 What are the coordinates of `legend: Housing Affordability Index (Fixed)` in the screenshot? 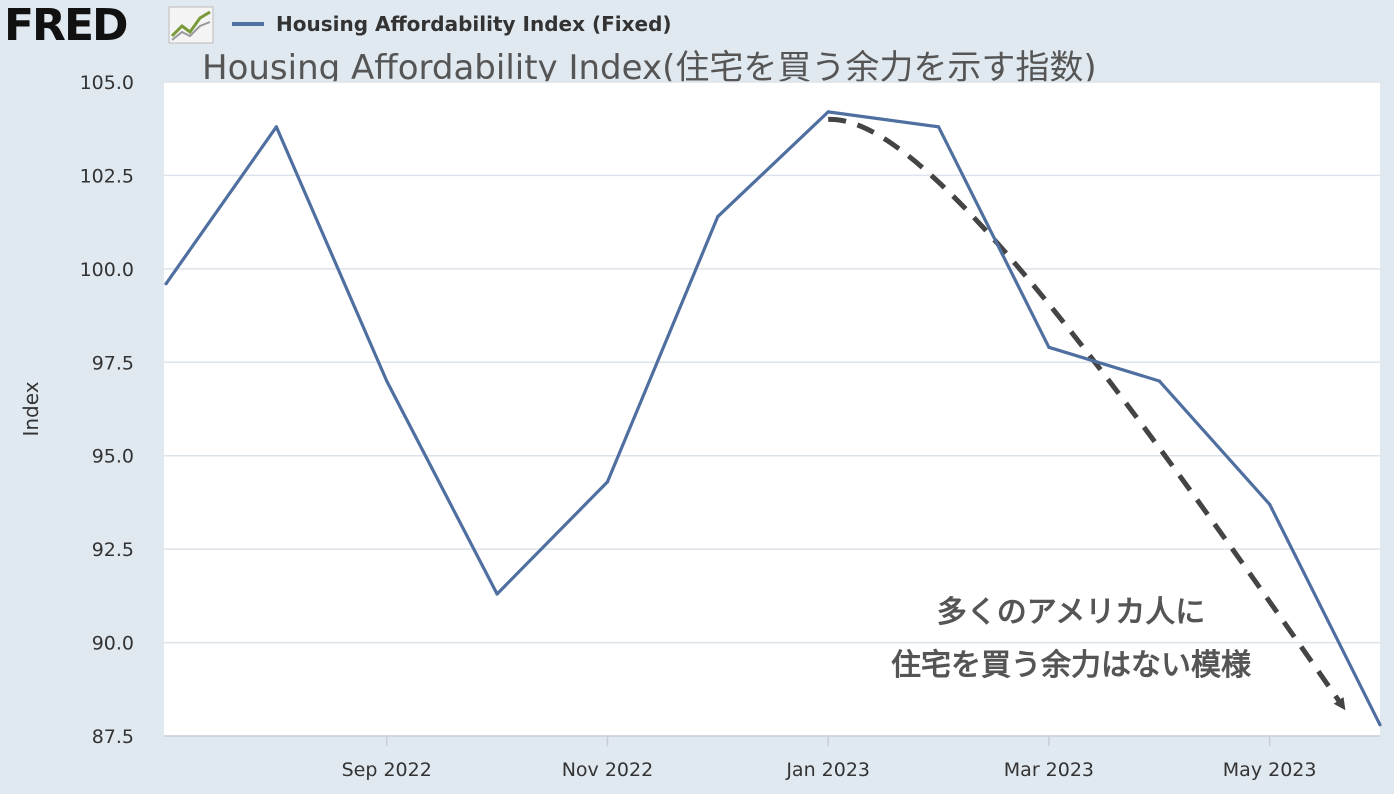 It's located at (452, 24).